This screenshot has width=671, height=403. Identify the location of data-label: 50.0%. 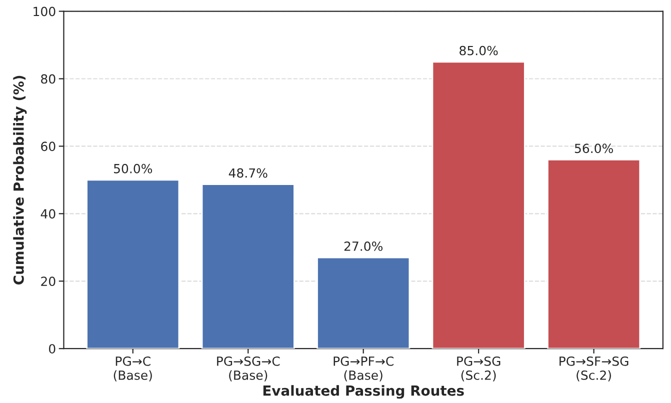
(133, 169).